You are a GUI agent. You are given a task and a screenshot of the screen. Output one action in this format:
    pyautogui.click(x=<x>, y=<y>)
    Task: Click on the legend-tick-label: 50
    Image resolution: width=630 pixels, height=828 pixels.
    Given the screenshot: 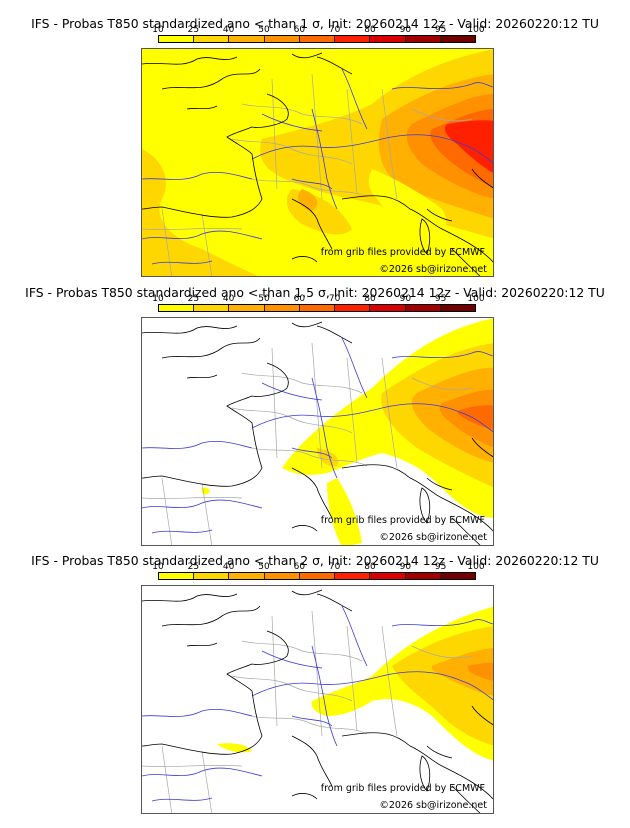 What is the action you would take?
    pyautogui.click(x=264, y=30)
    